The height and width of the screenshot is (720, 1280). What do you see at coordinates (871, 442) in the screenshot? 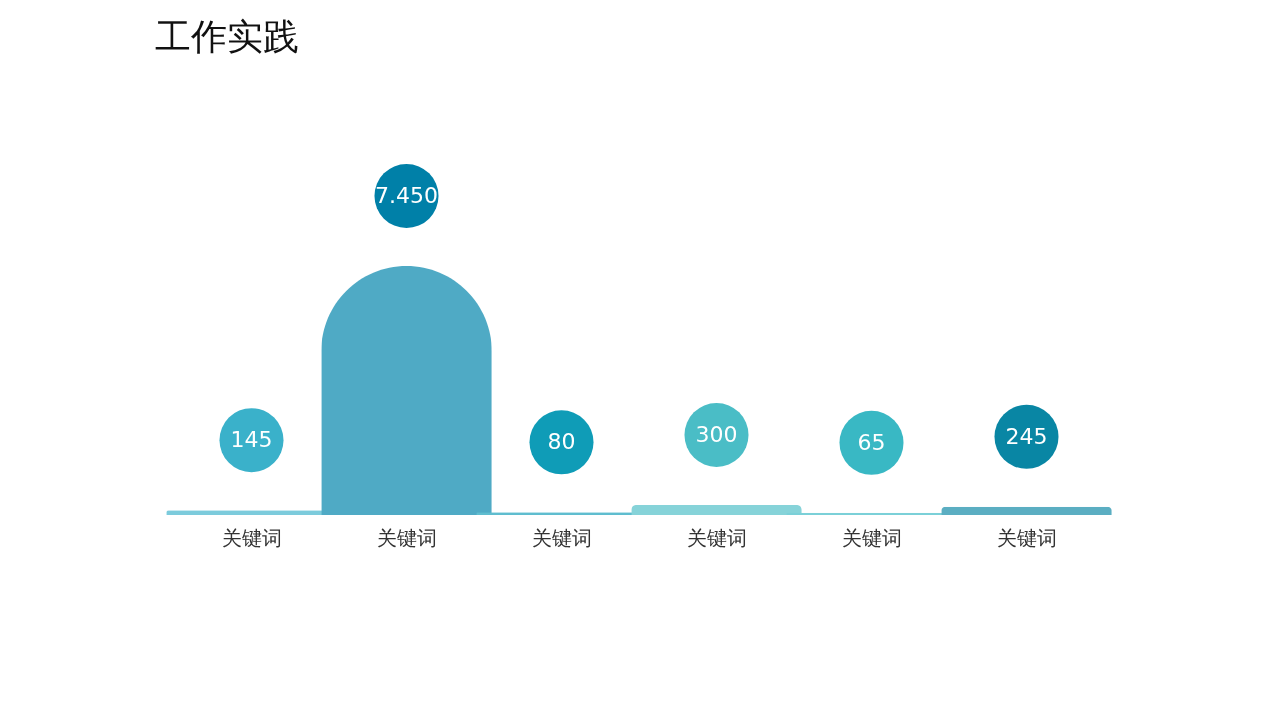
I see `data-label: 65` at bounding box center [871, 442].